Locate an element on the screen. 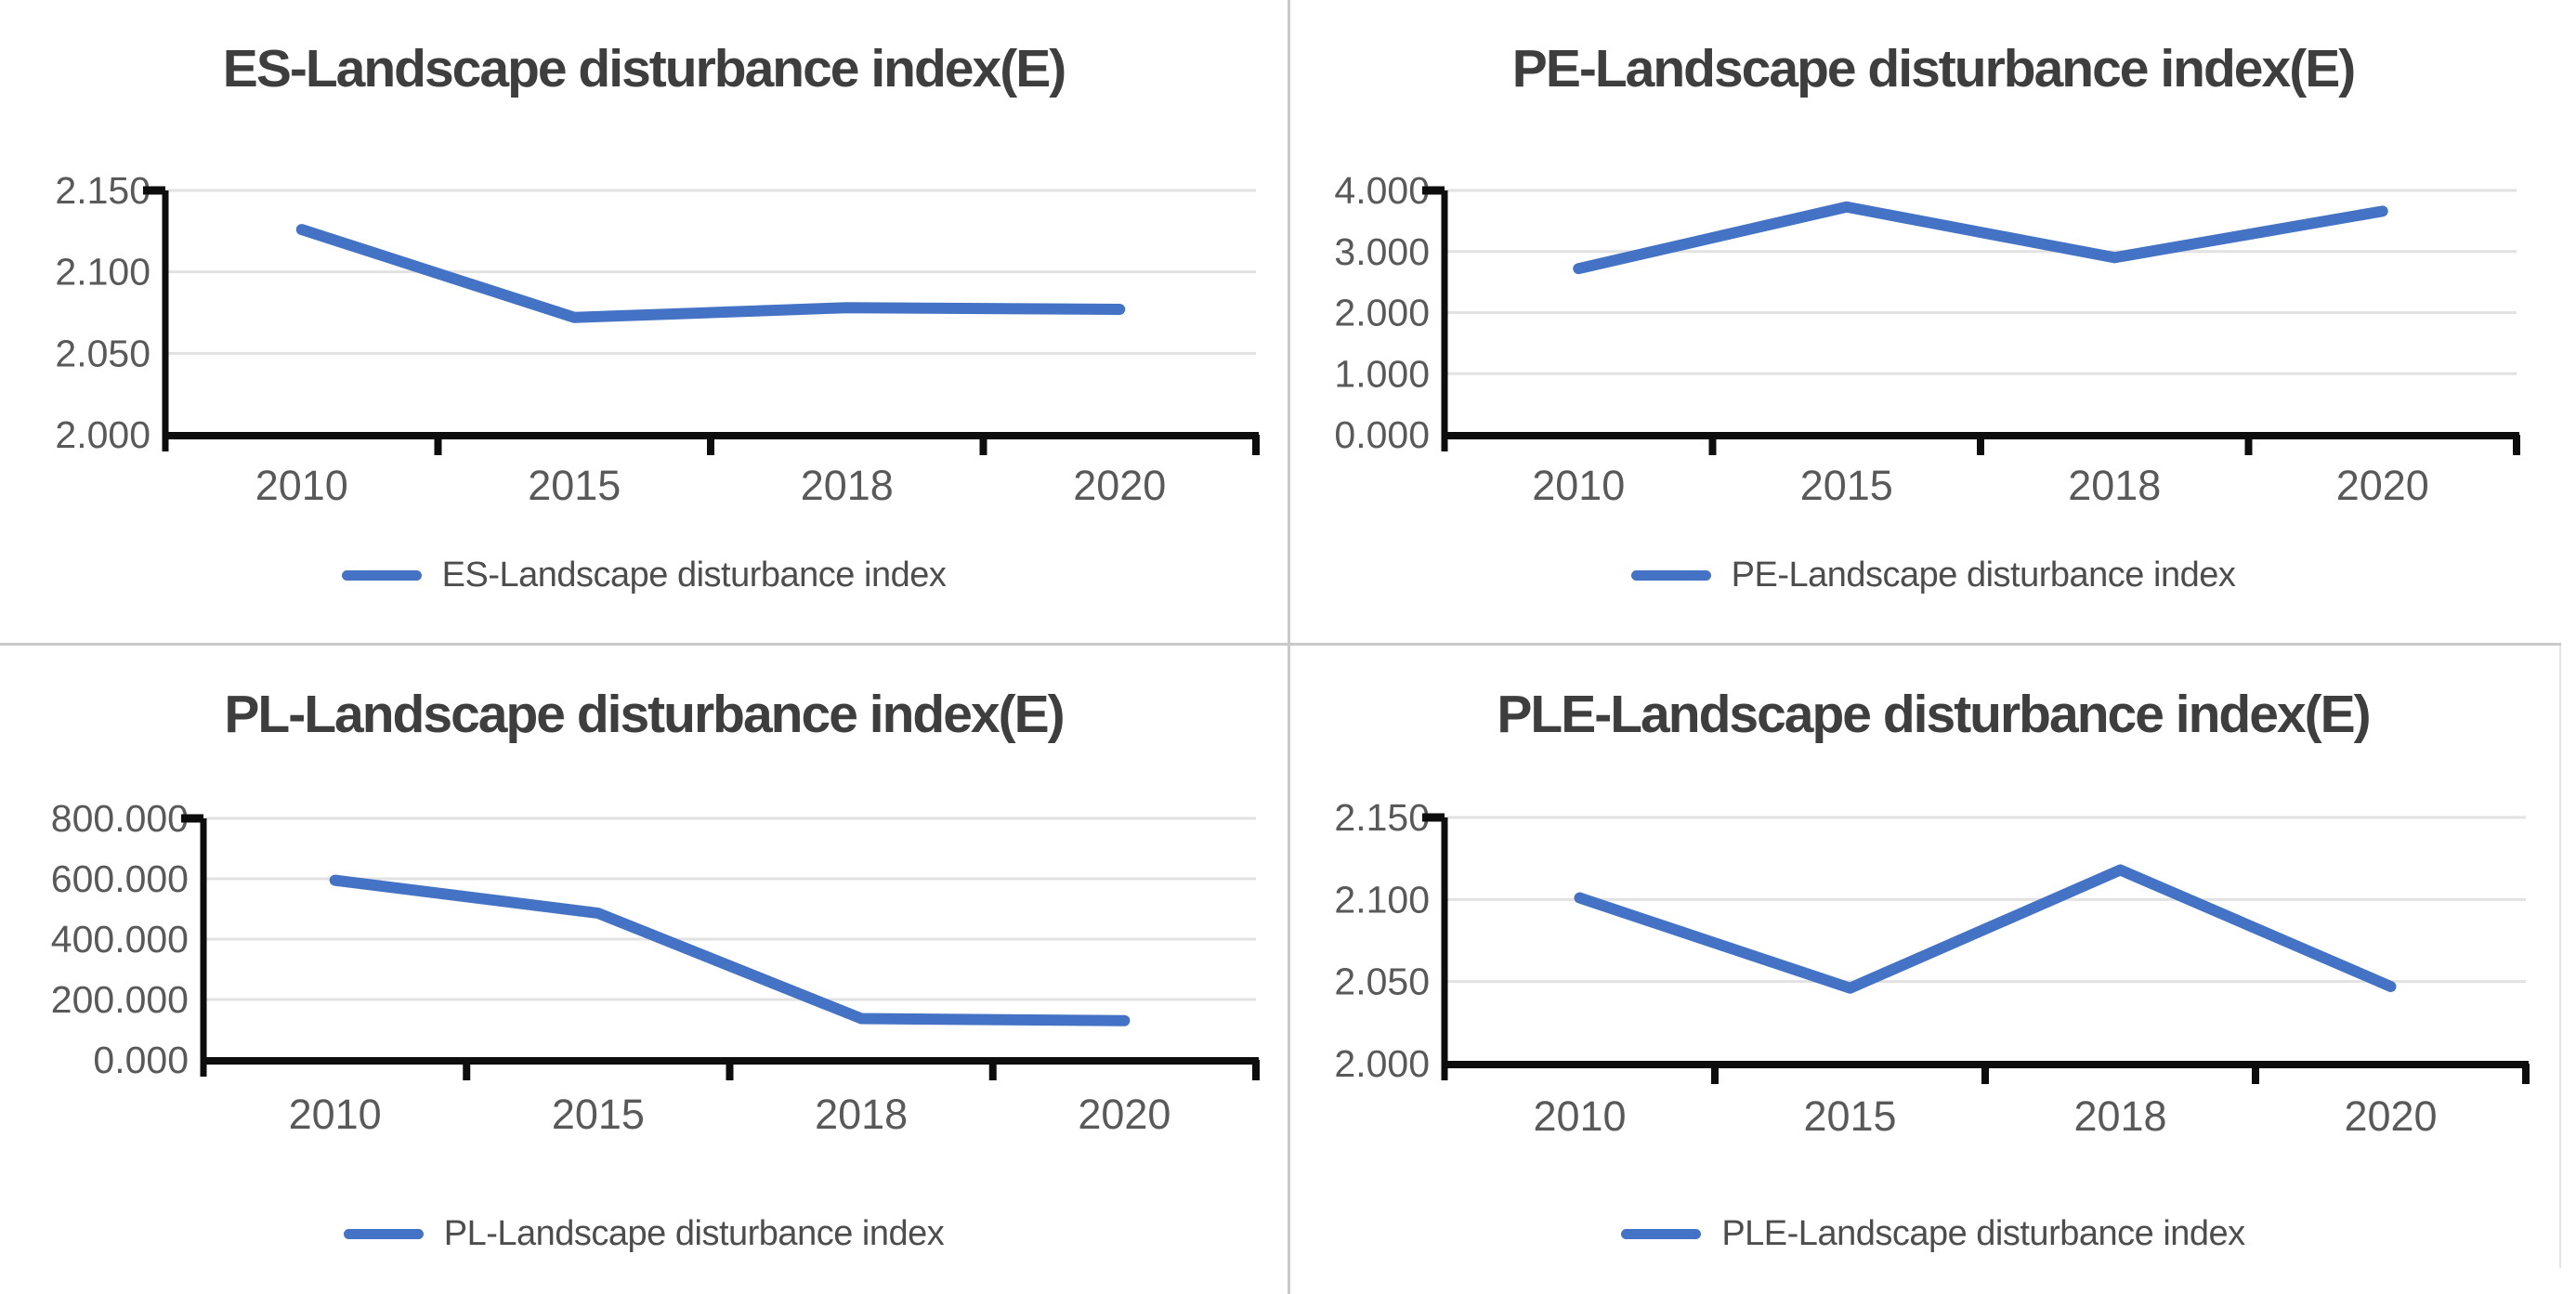  legend-pe: PE-Landscape disturbance index is located at coordinates (1933, 575).